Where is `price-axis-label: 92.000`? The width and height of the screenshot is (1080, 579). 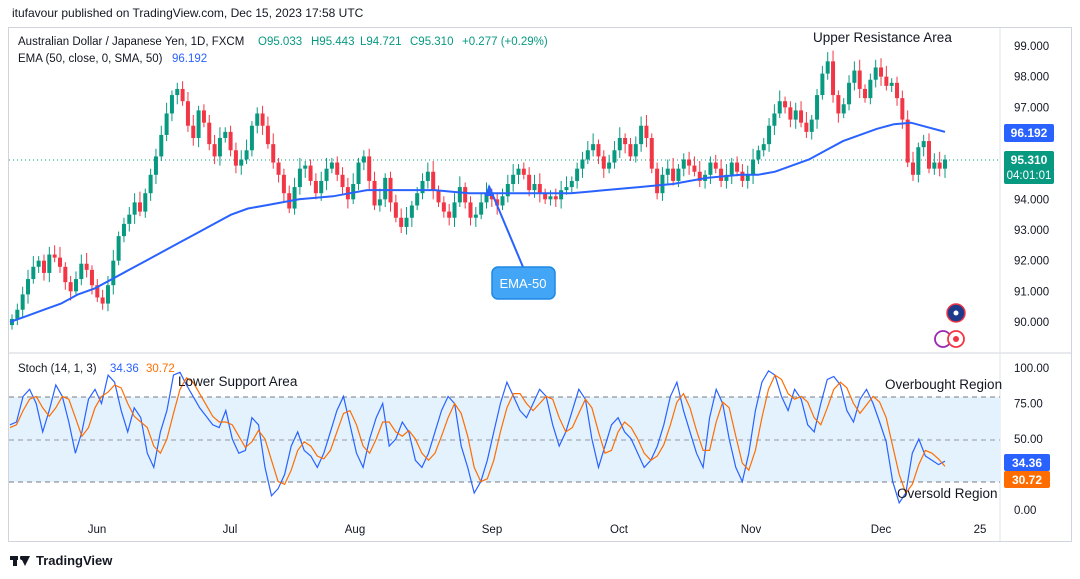
price-axis-label: 92.000 is located at coordinates (1031, 262).